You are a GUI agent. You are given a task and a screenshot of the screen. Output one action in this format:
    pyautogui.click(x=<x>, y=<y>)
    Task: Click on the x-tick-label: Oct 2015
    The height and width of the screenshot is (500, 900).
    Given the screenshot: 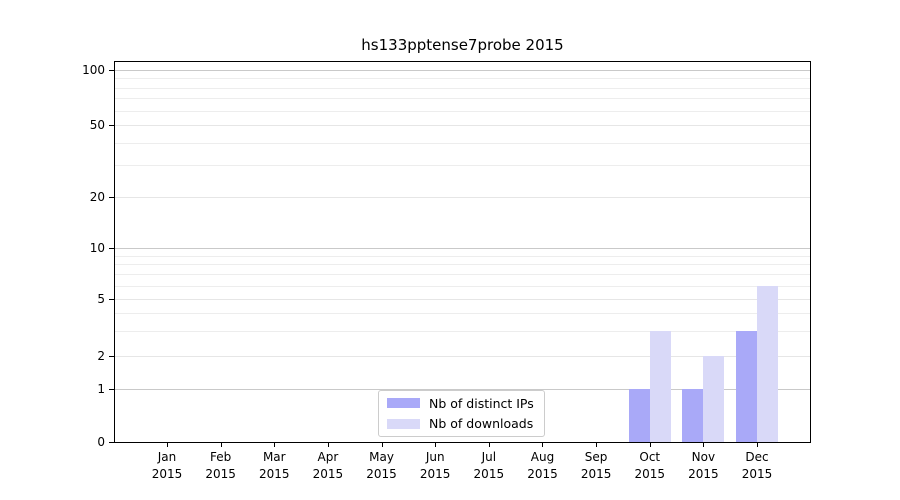 What is the action you would take?
    pyautogui.click(x=650, y=465)
    